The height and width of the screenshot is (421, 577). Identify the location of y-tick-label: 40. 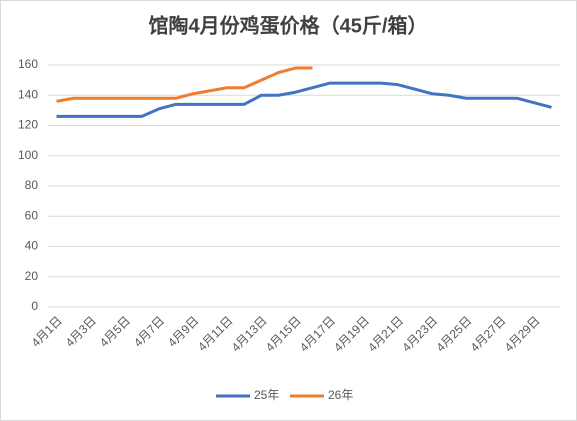
(32, 246).